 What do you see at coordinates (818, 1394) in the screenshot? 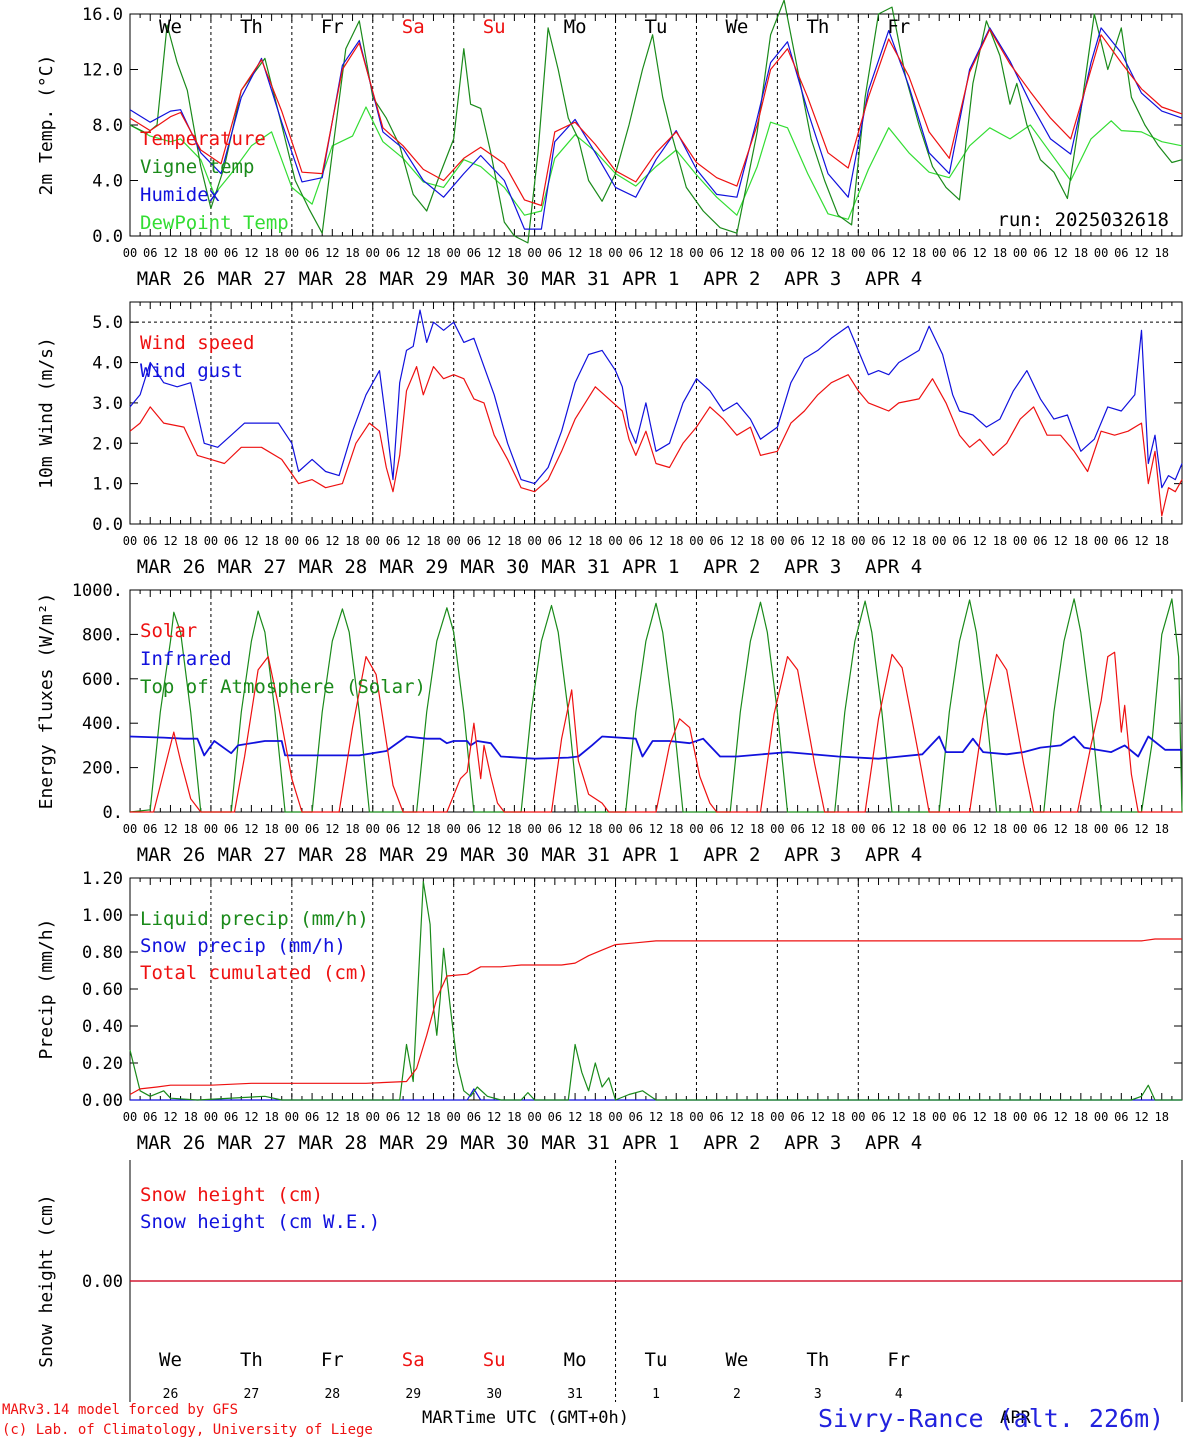
I see `day-number-label: 3` at bounding box center [818, 1394].